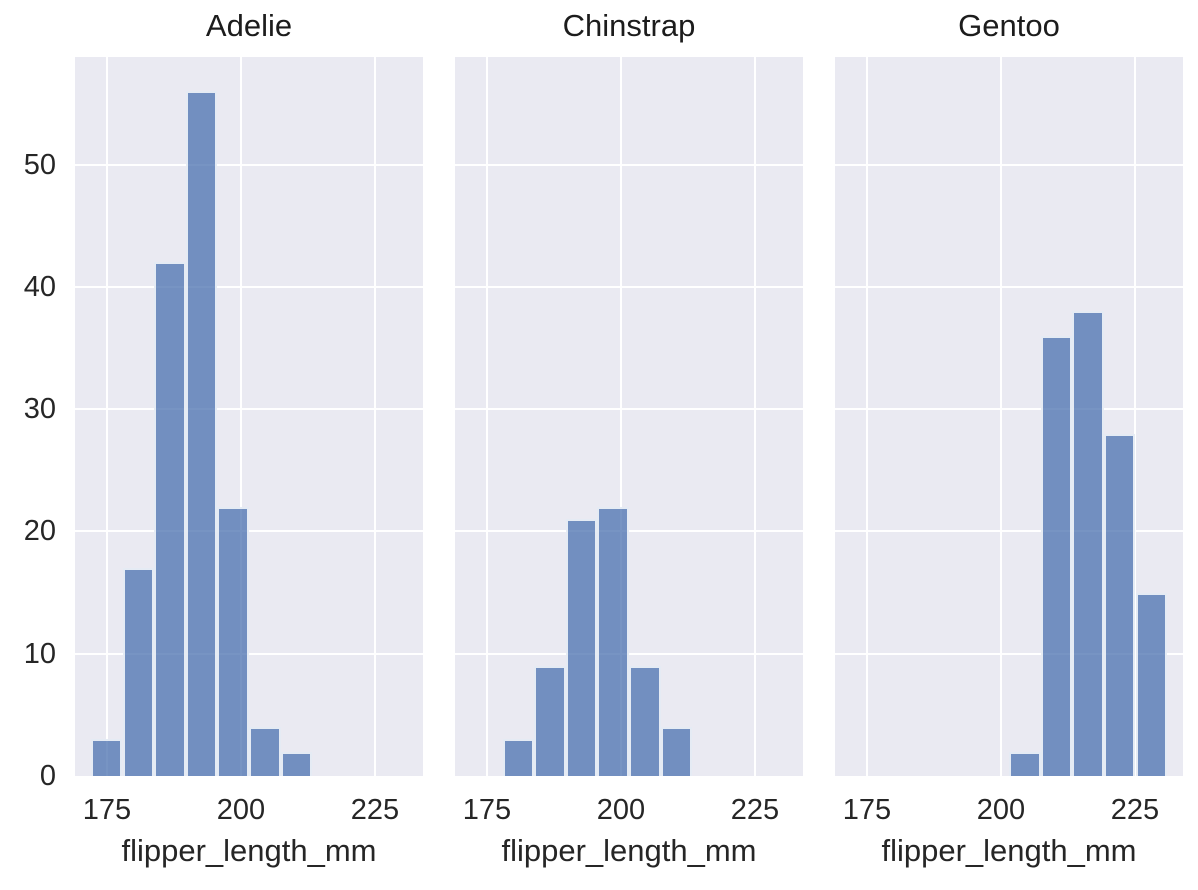  What do you see at coordinates (39, 409) in the screenshot?
I see `y-tick-label: 30` at bounding box center [39, 409].